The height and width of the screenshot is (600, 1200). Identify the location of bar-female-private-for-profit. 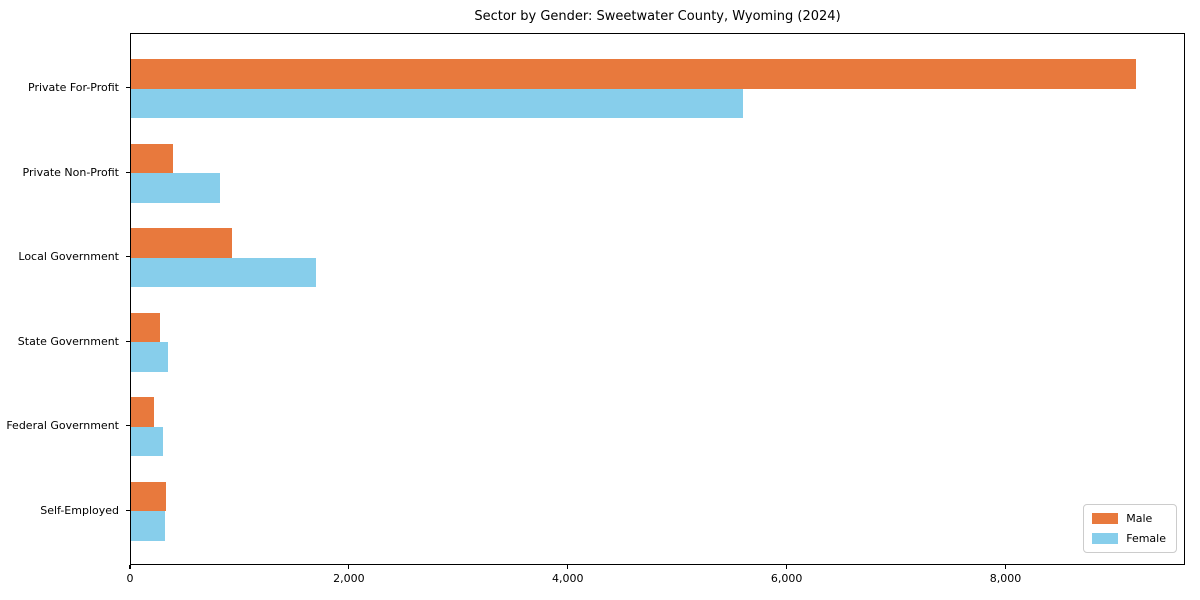
(437, 103).